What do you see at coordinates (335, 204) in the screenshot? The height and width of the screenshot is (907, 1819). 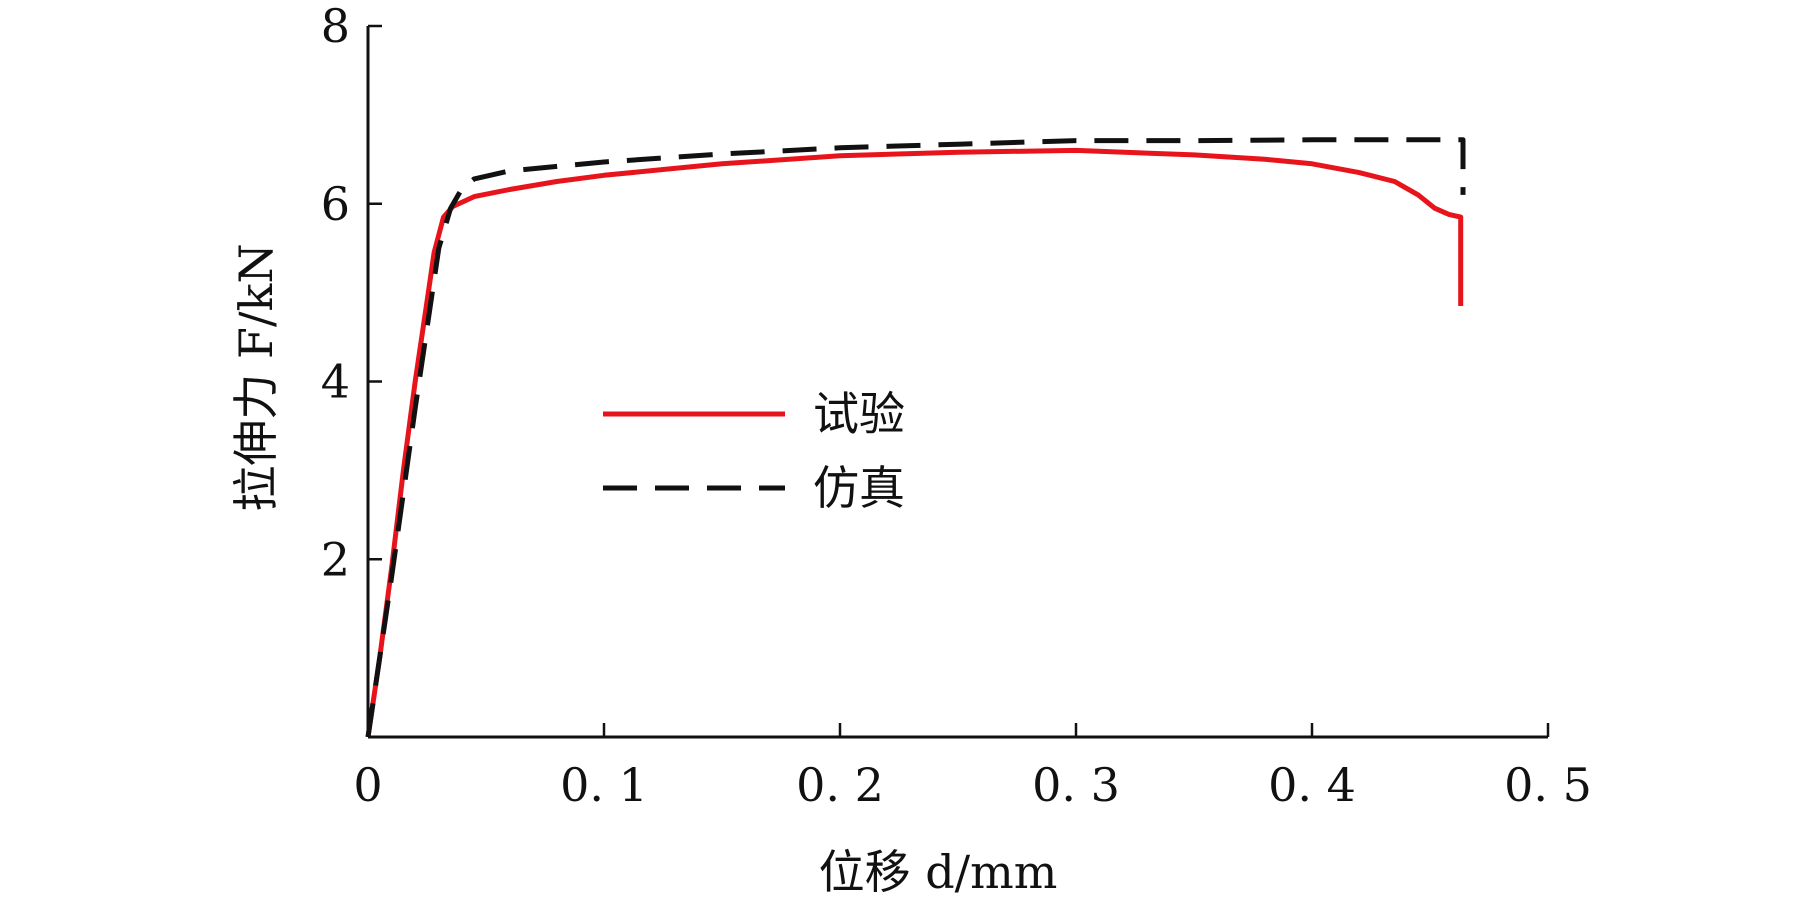 I see `y-tick-label: 6` at bounding box center [335, 204].